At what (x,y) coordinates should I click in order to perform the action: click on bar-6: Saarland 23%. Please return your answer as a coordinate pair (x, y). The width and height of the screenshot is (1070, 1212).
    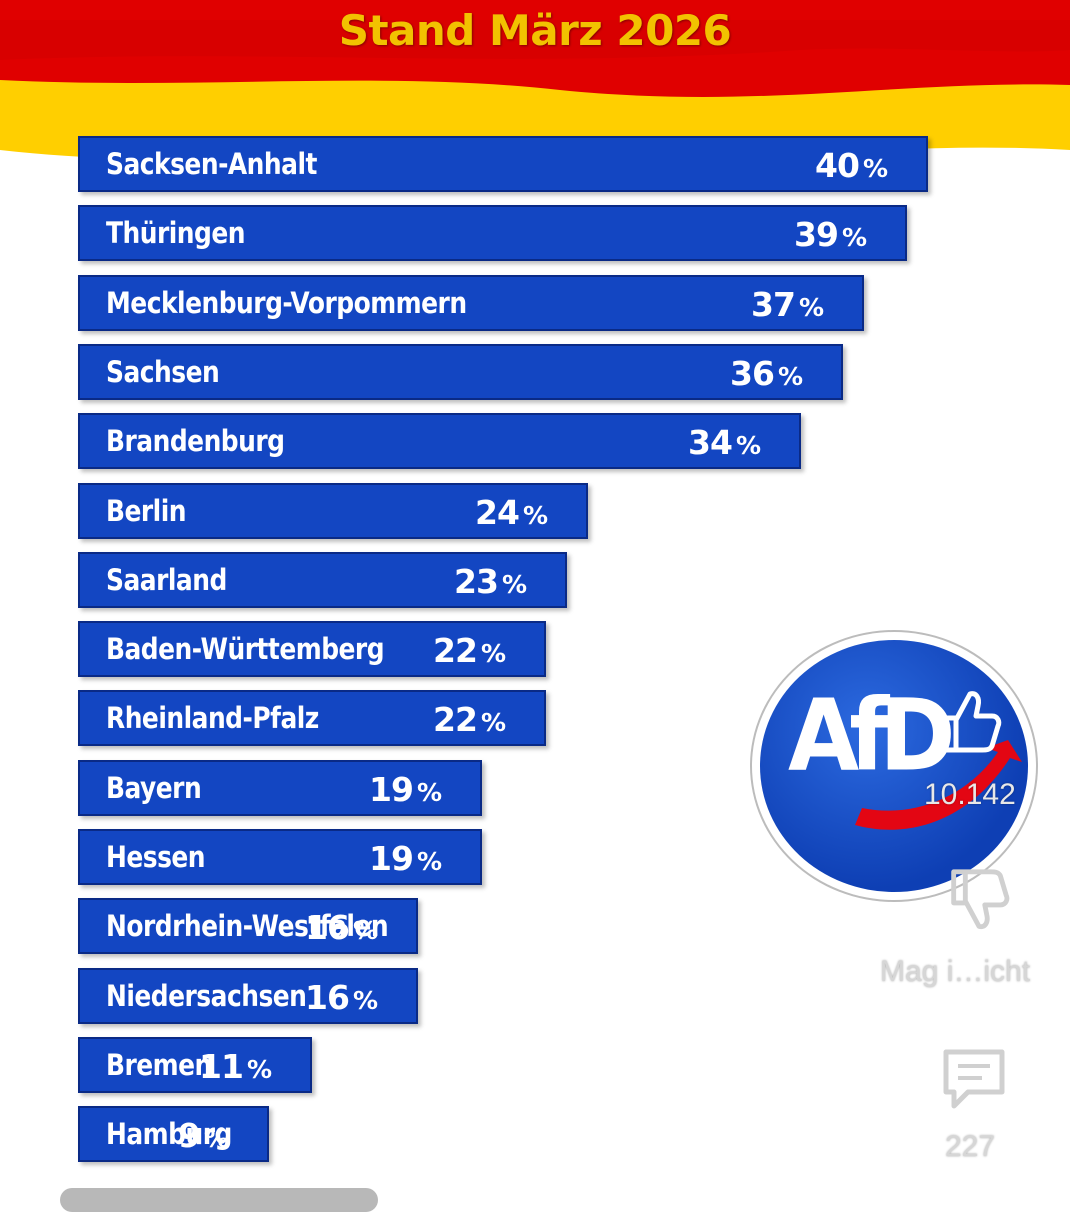
    Looking at the image, I should click on (322, 580).